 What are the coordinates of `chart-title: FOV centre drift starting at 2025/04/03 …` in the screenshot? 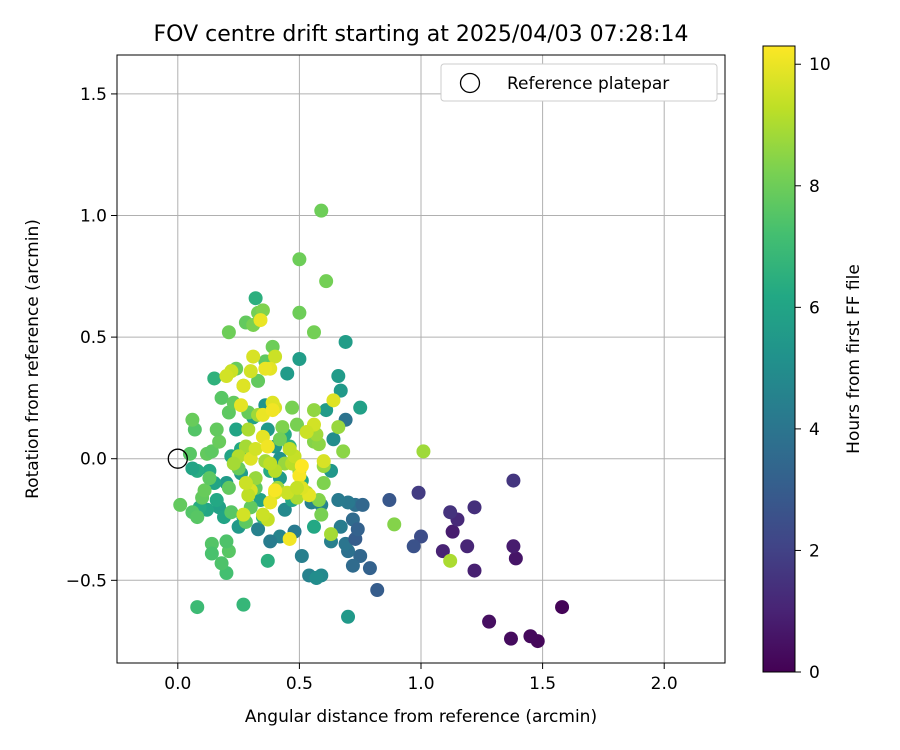 It's located at (421, 34).